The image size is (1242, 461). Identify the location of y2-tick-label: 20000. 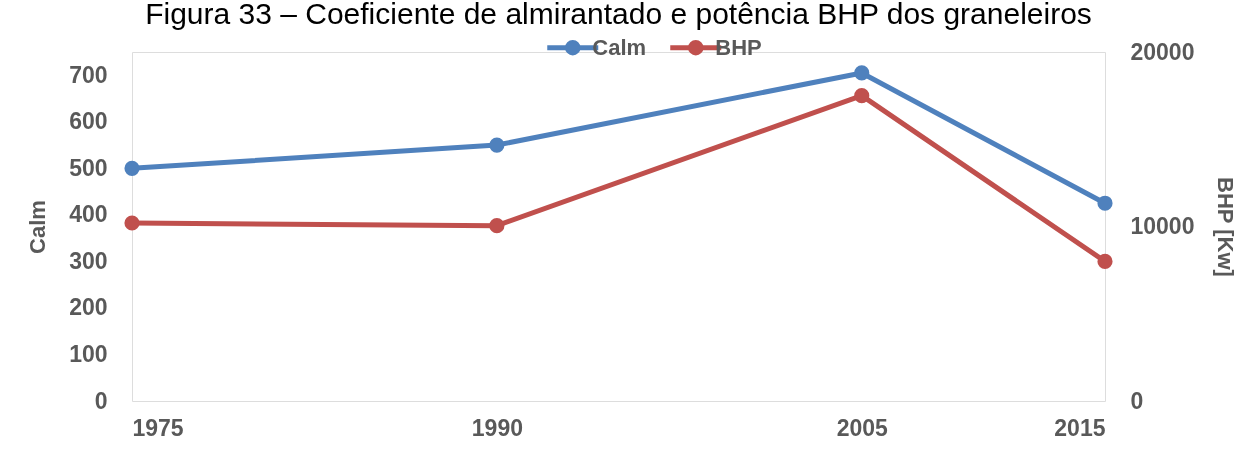
(1162, 51).